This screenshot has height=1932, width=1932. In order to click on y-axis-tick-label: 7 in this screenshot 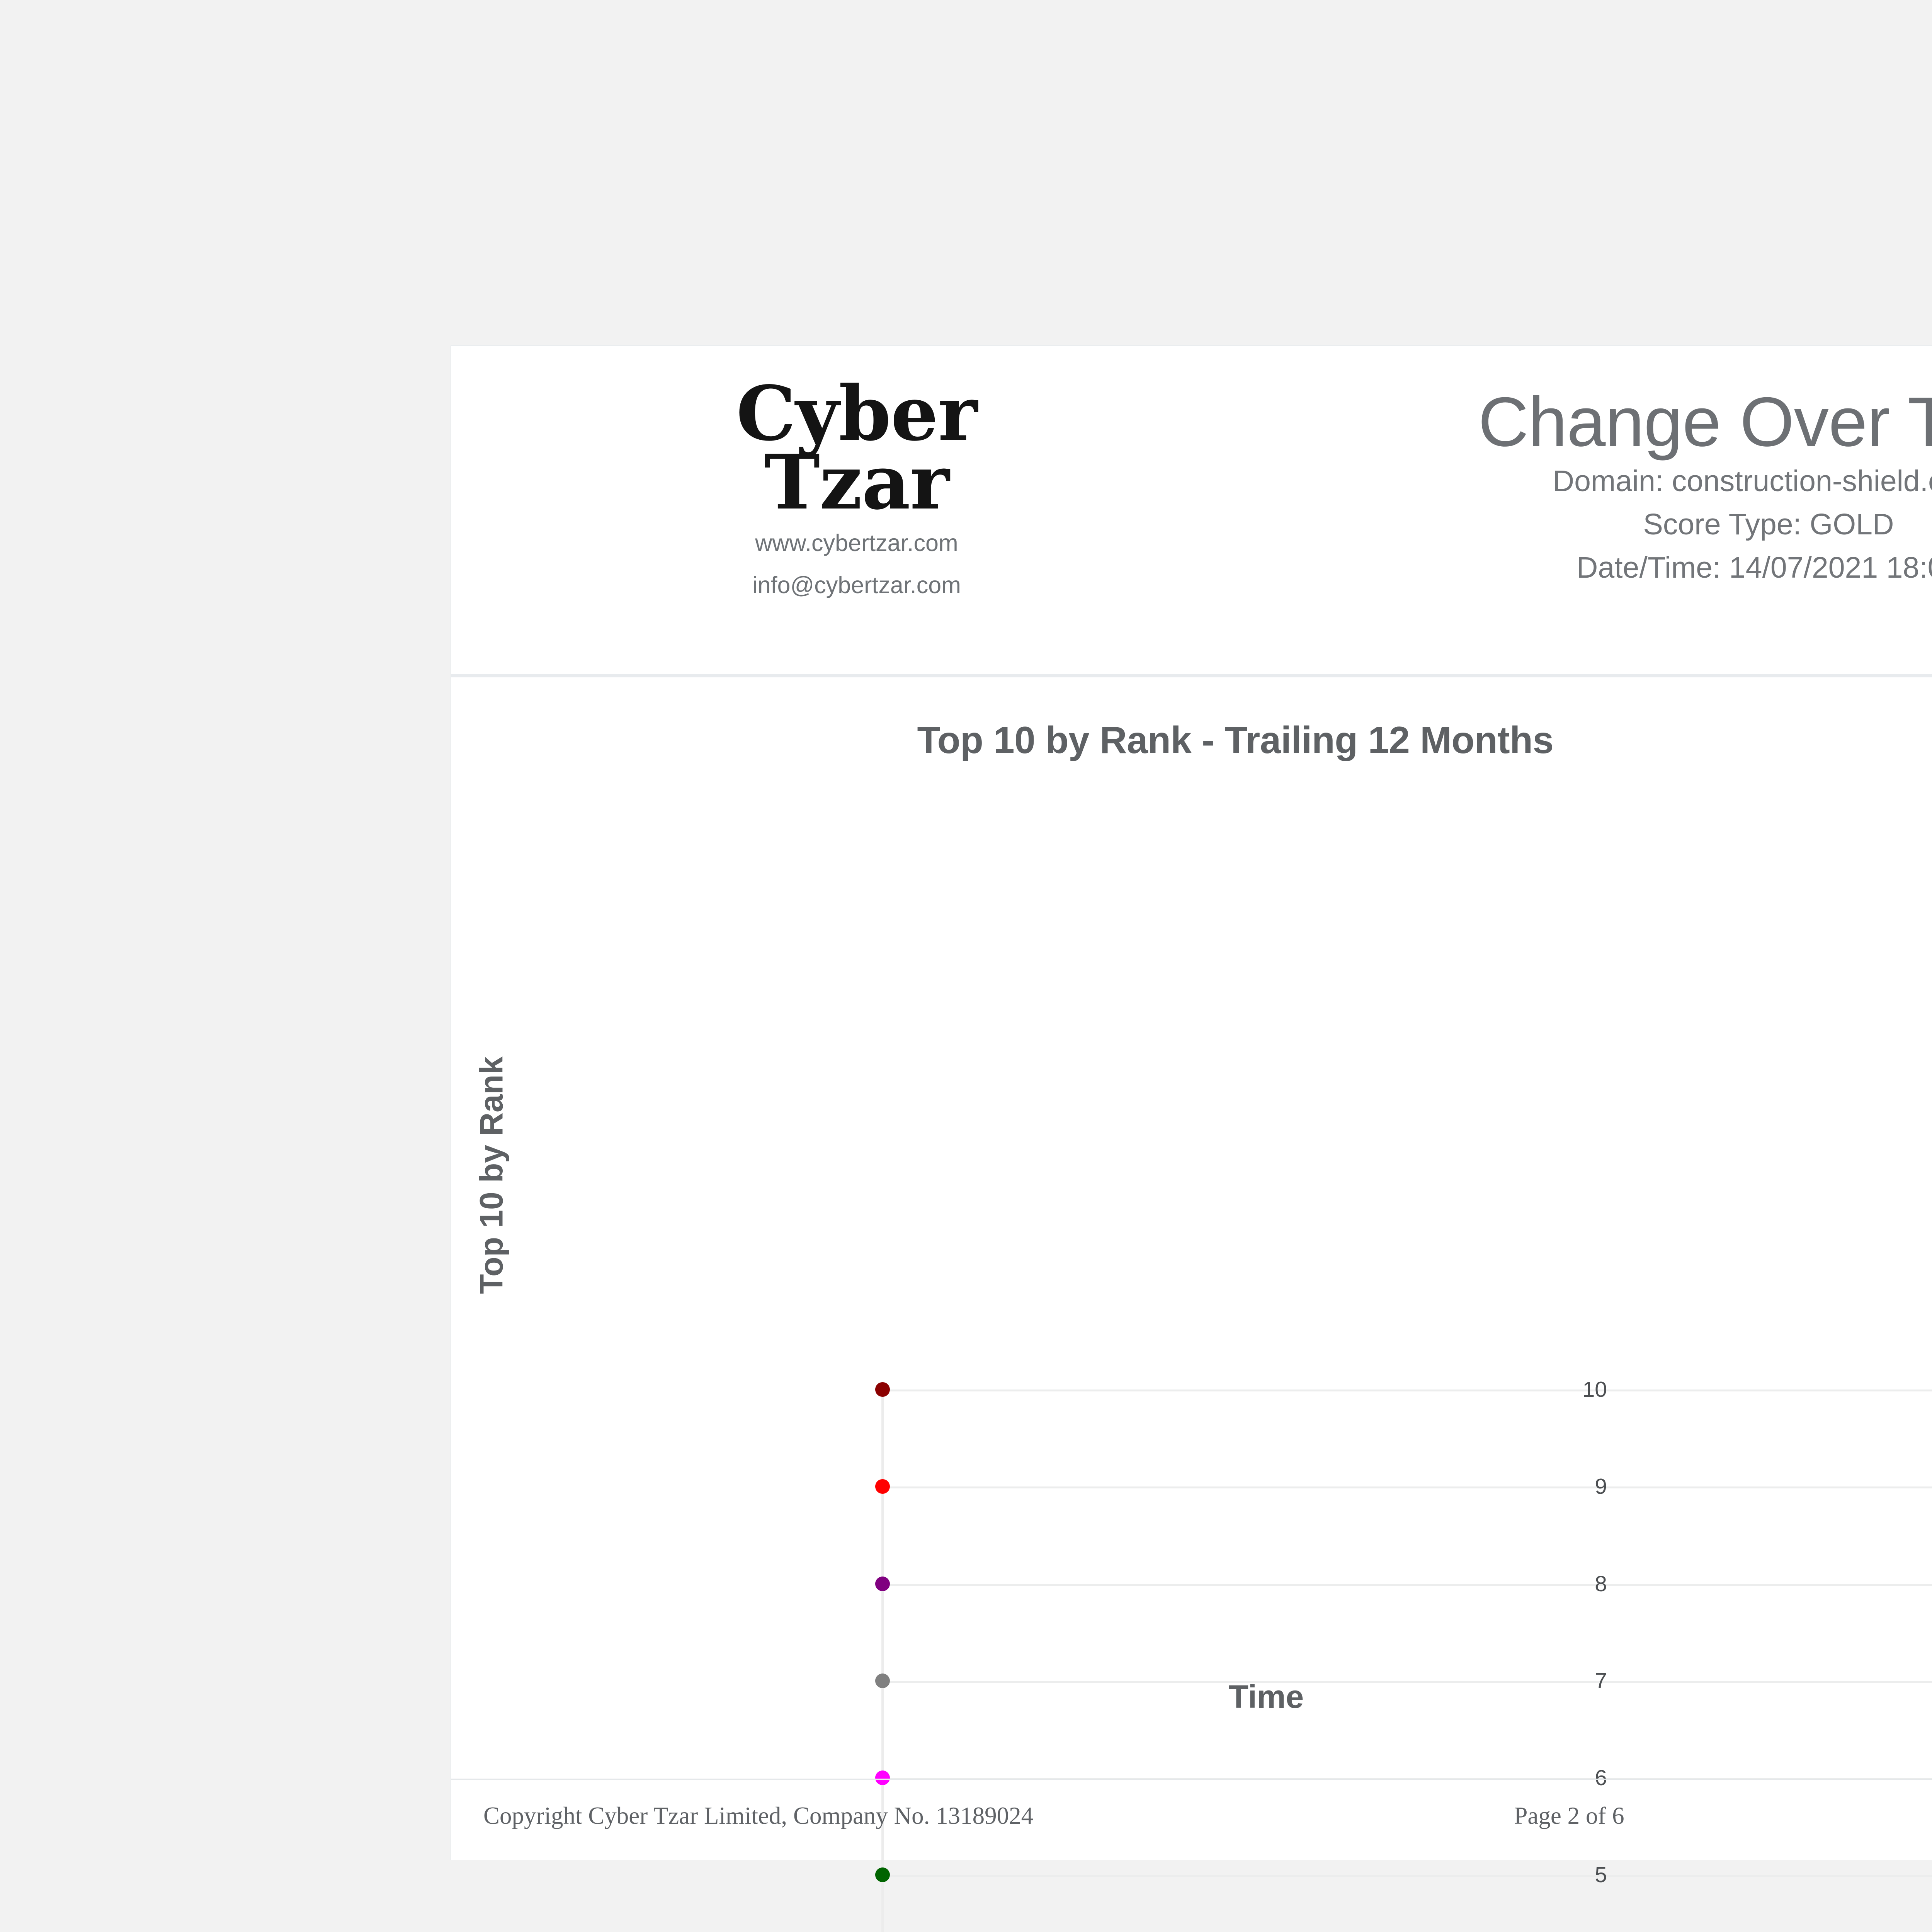, I will do `click(1601, 1681)`.